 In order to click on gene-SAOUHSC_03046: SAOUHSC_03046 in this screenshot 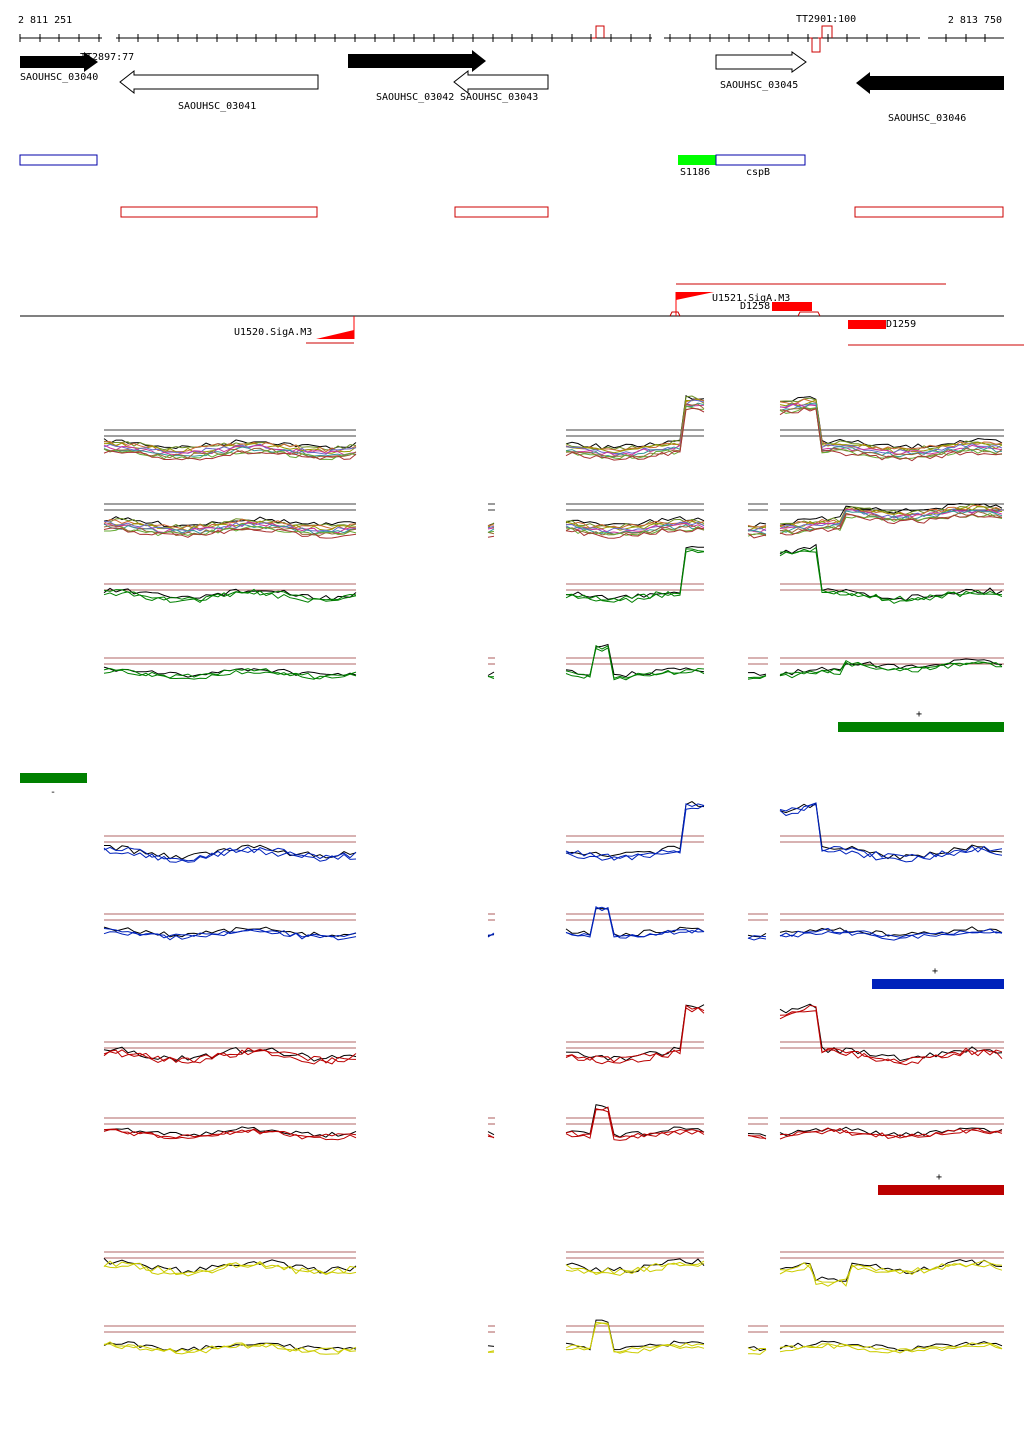, I will do `click(930, 98)`.